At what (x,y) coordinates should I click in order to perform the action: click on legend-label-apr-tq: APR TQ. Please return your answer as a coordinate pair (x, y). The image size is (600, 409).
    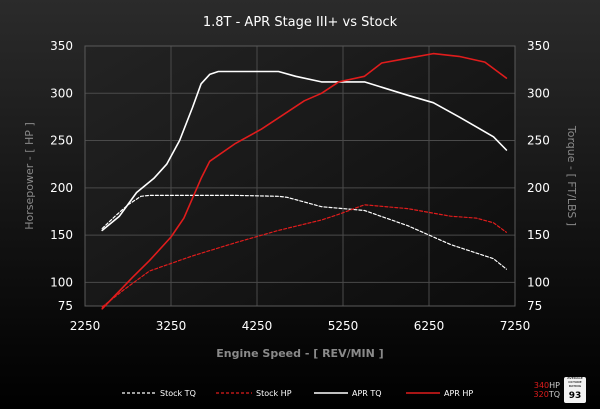
    Looking at the image, I should click on (367, 393).